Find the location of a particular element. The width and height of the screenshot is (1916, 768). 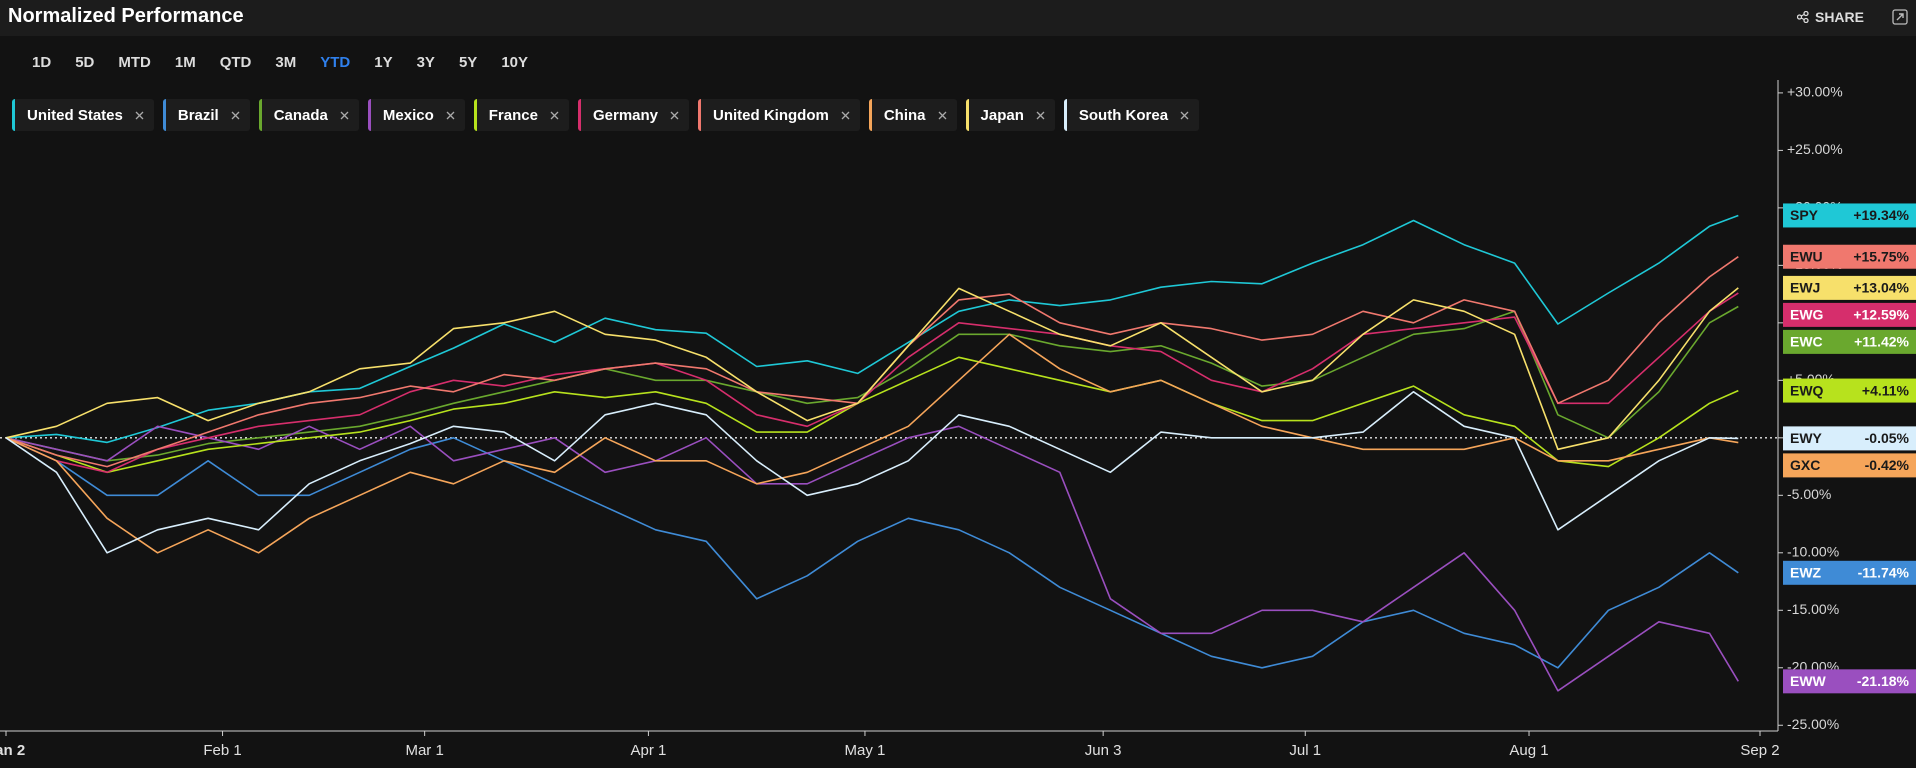

timeframe-button: 1D is located at coordinates (42, 62).